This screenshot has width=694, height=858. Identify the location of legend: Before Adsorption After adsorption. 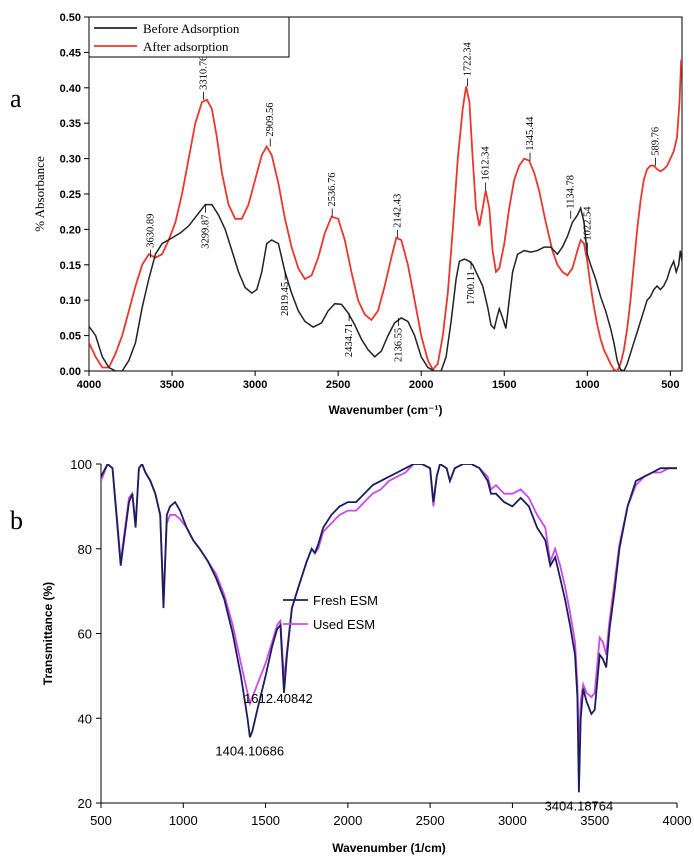
(189, 37).